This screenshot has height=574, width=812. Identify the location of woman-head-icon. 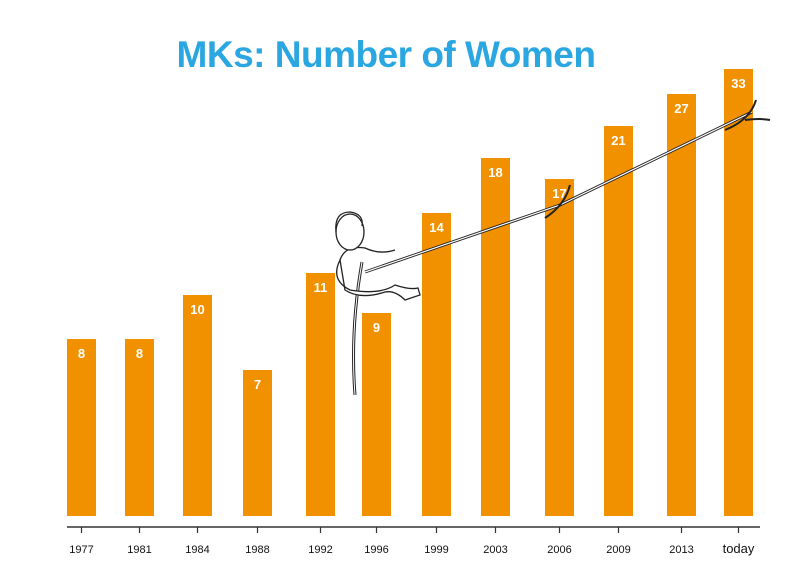
(350, 232).